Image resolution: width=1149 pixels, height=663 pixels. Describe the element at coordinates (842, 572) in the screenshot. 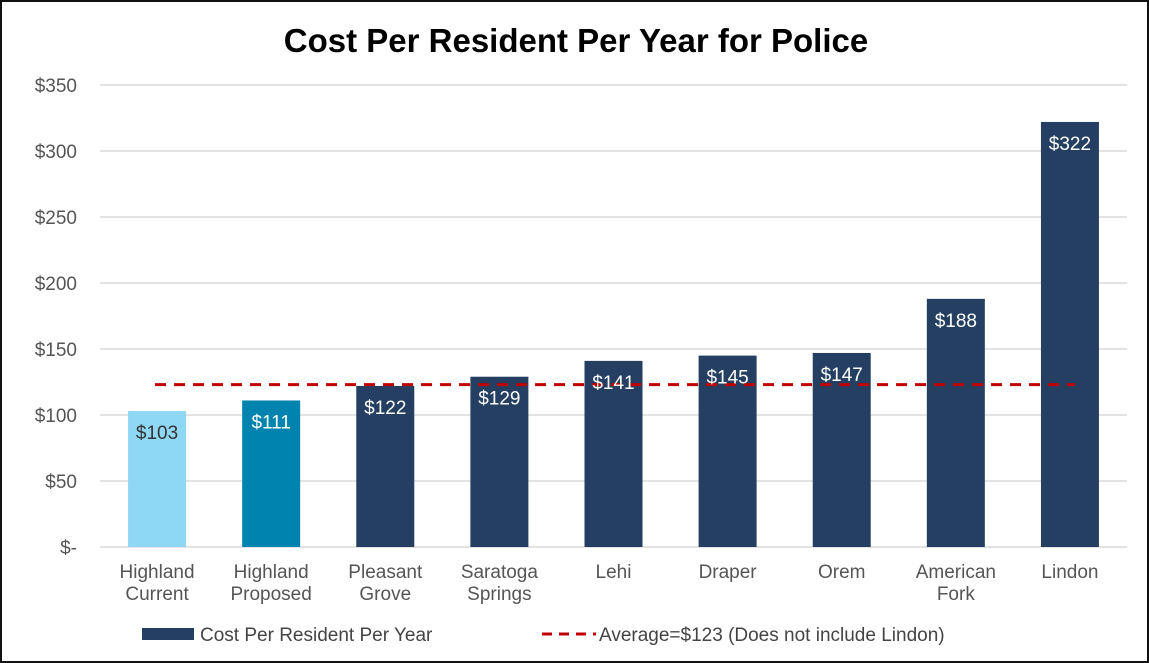

I see `x-tick-label: Orem` at that location.